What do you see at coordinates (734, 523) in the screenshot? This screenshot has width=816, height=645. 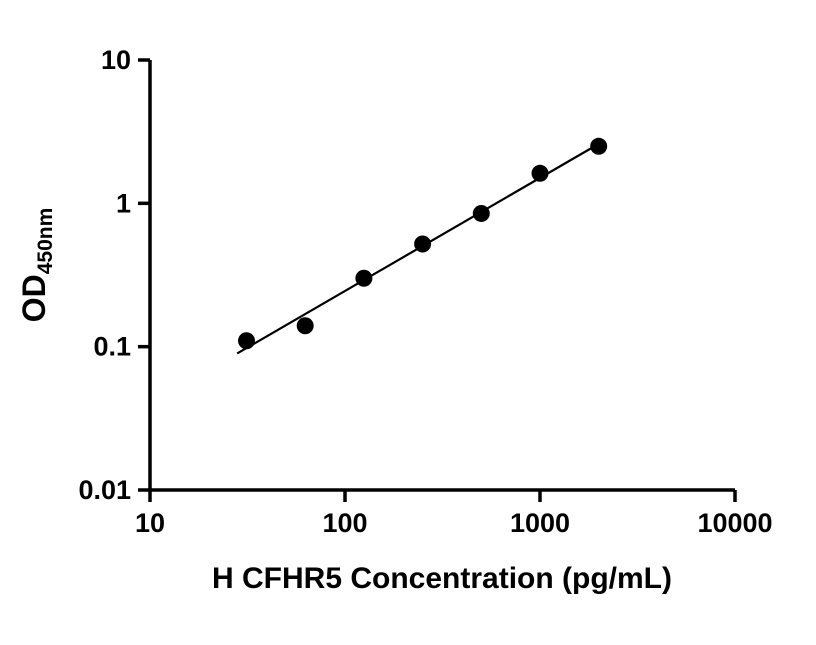 I see `x-tick-label: 10000` at bounding box center [734, 523].